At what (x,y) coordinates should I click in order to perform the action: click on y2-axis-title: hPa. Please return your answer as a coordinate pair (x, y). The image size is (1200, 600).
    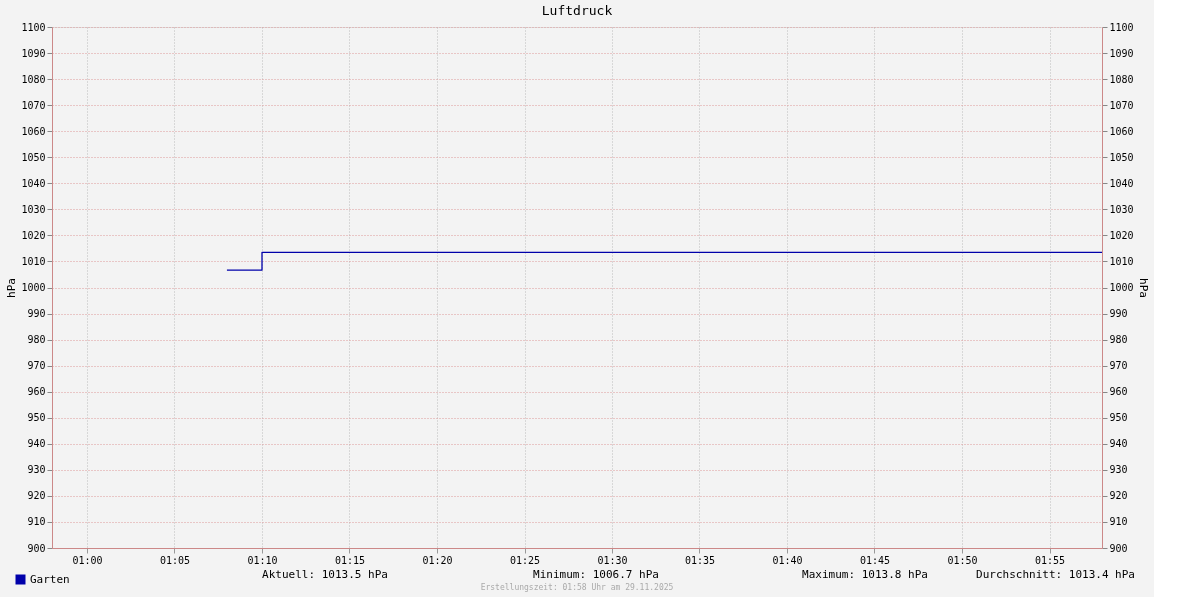
    Looking at the image, I should click on (1143, 288).